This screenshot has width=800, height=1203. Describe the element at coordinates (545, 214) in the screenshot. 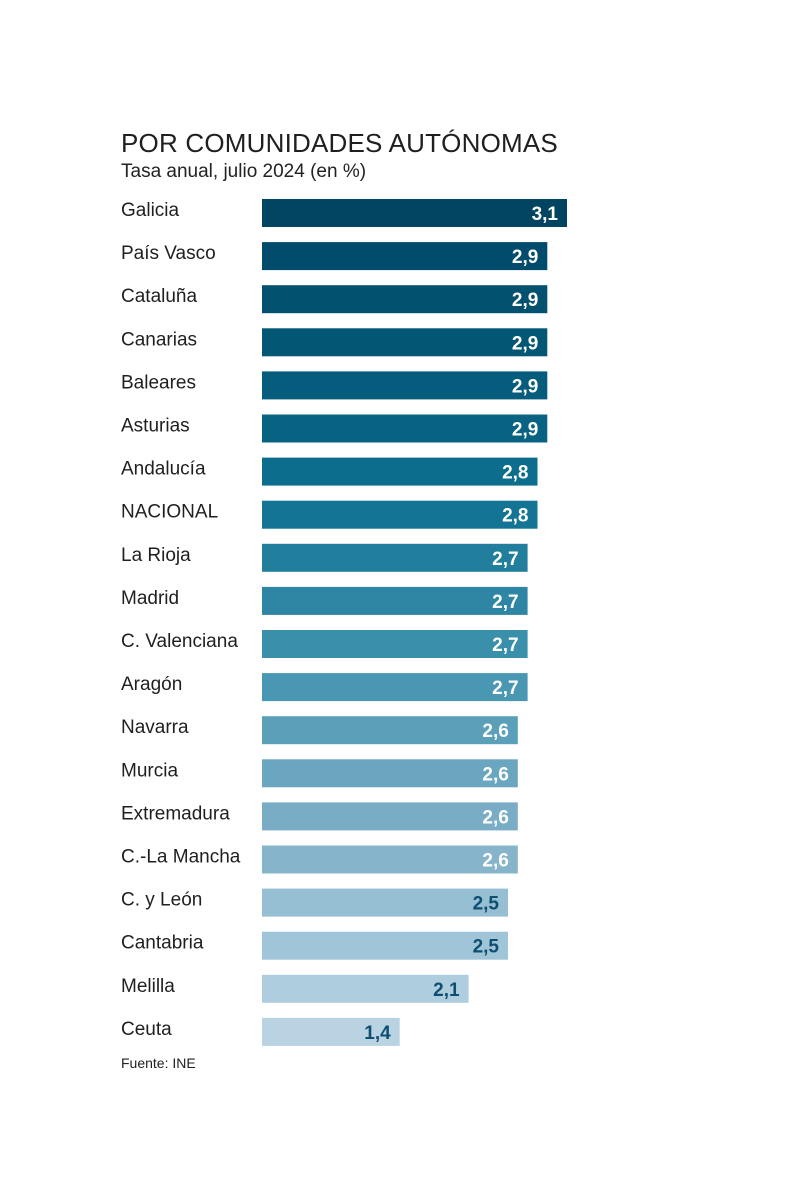

I see `value-label: 3,1` at that location.